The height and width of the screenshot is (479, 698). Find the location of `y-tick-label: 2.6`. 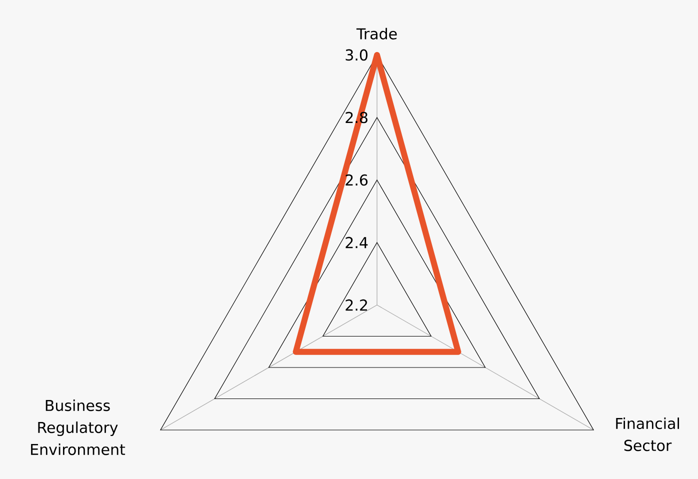

y-tick-label: 2.6 is located at coordinates (357, 180).